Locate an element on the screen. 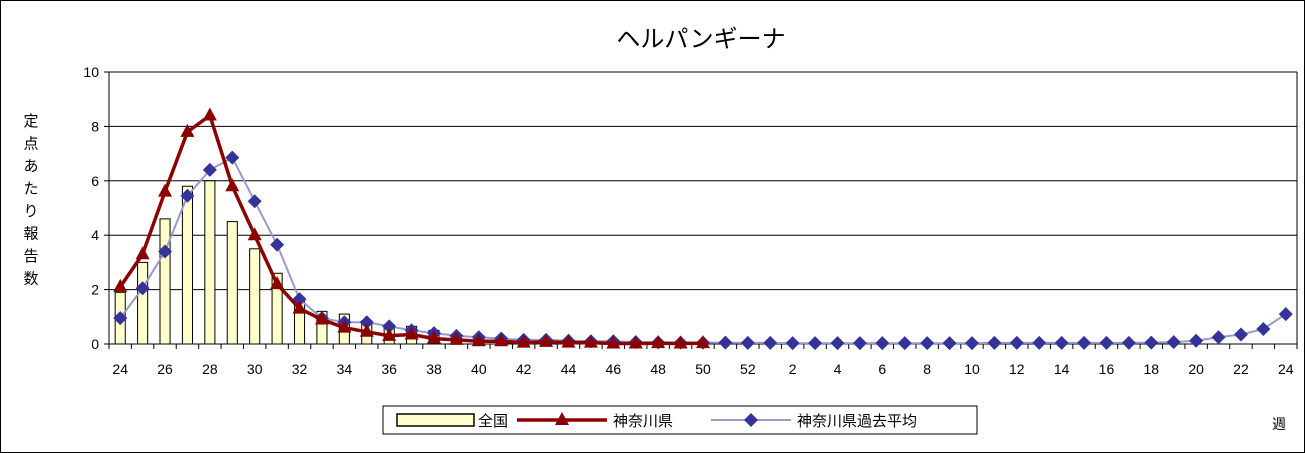 The width and height of the screenshot is (1305, 453). x-tick-label: 10 is located at coordinates (972, 369).